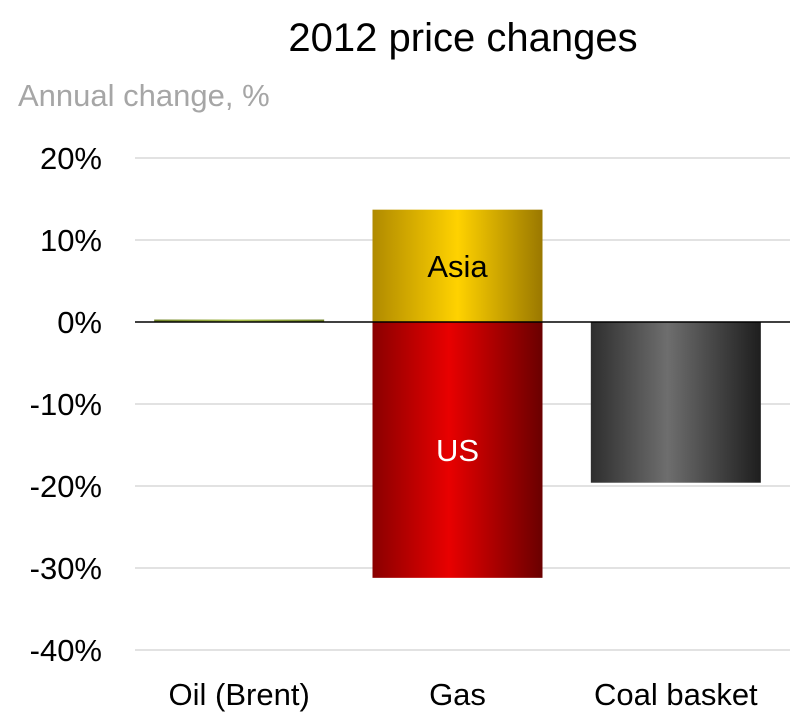 Image resolution: width=791 pixels, height=714 pixels. I want to click on y-axis-ticks: 20% 10% 0% -10% -20% -30% -40%, so click(66, 404).